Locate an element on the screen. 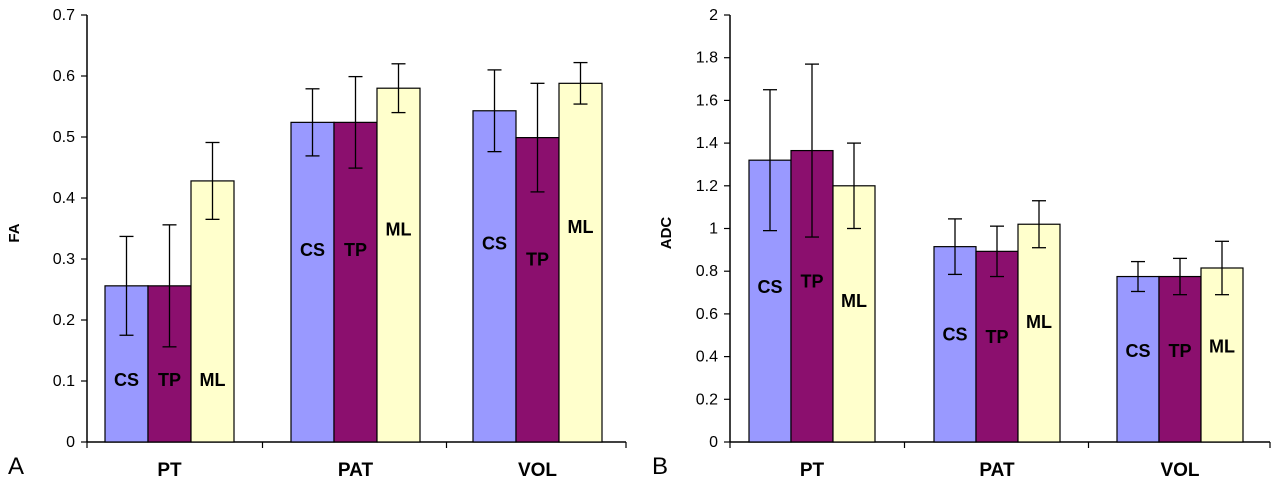 The width and height of the screenshot is (1280, 484). panel-a-y-tick-label: 0.7 is located at coordinates (64, 15).